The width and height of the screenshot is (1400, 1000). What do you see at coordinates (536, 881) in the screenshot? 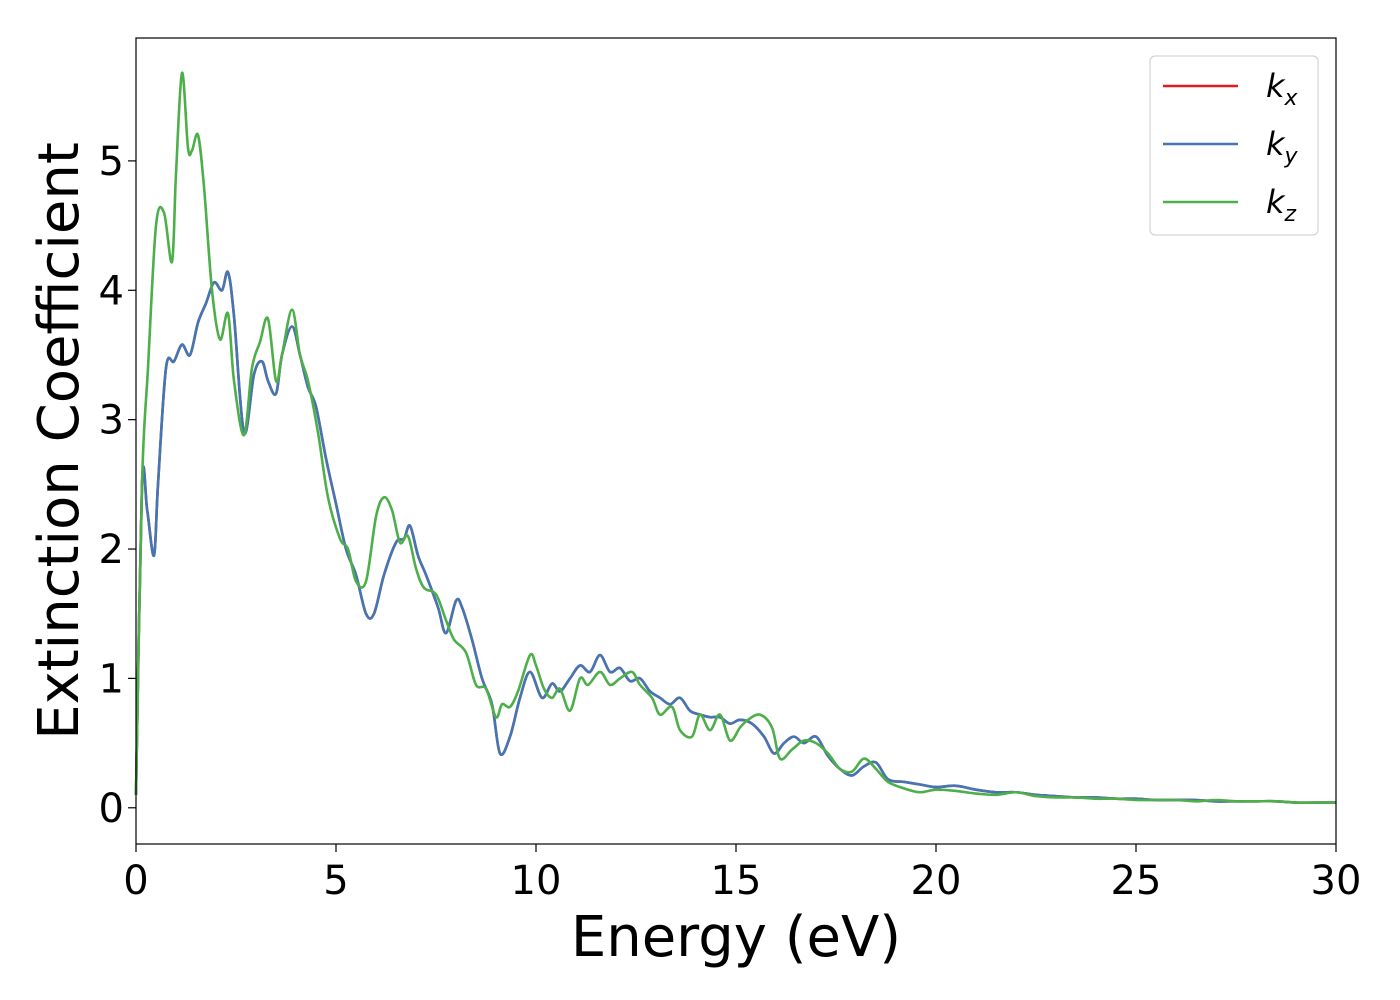
I see `x-tick-label: 10` at bounding box center [536, 881].